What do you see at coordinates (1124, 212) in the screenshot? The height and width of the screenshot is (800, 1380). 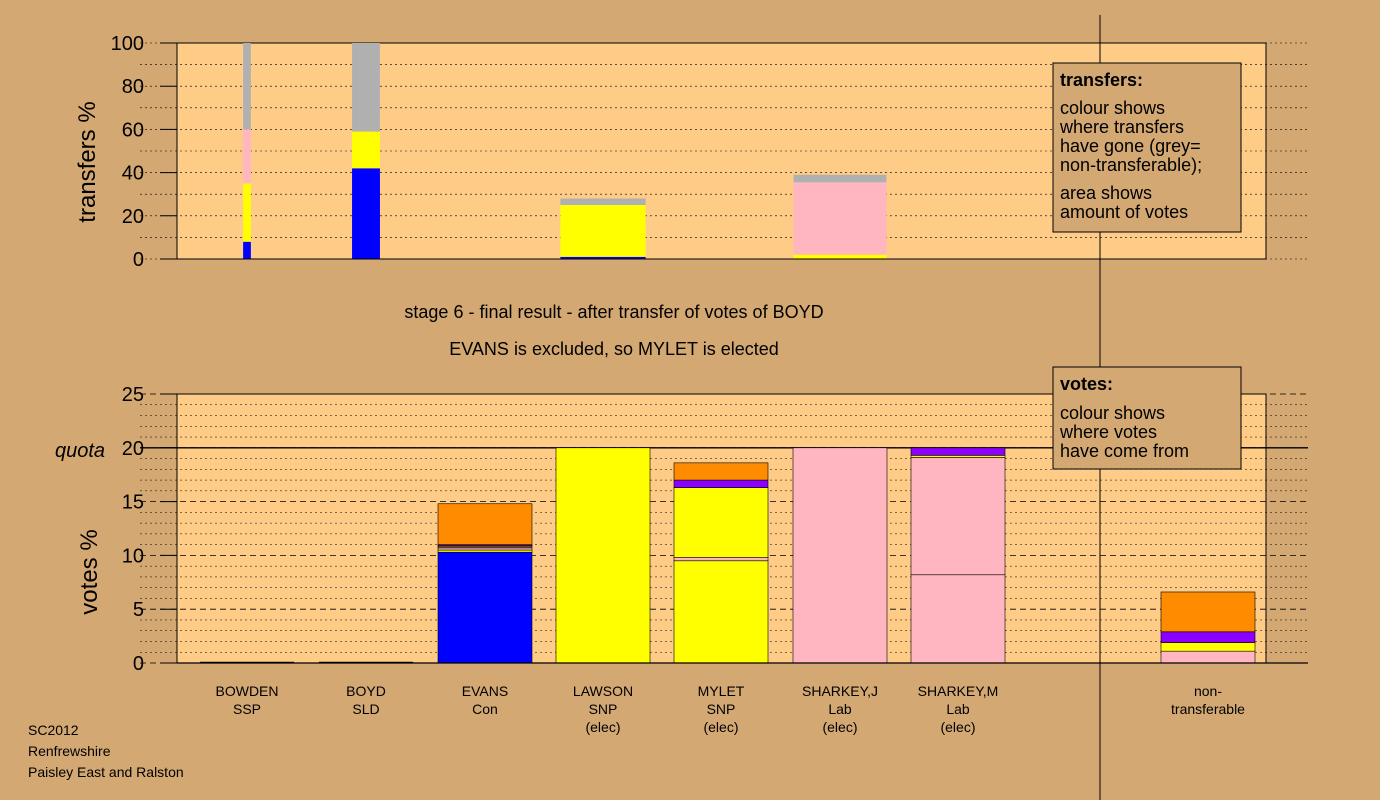 I see `transfers-legend-line: amount of votes` at bounding box center [1124, 212].